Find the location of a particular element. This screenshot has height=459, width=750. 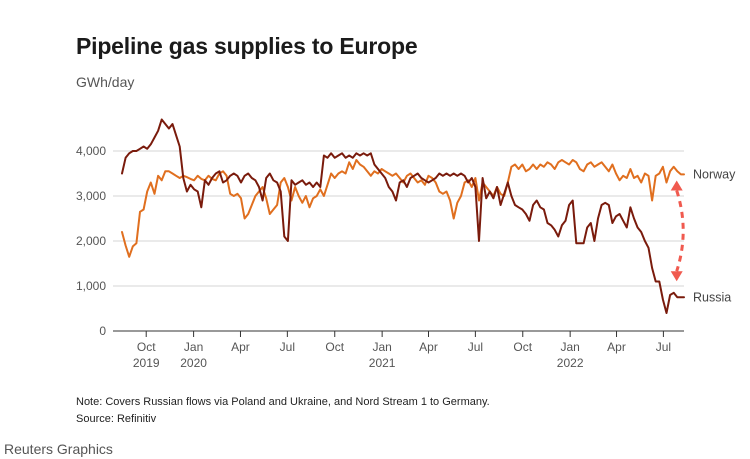

y-axis-ticks: 0 1,000 2,000 3,000 4,000 is located at coordinates (91, 241).